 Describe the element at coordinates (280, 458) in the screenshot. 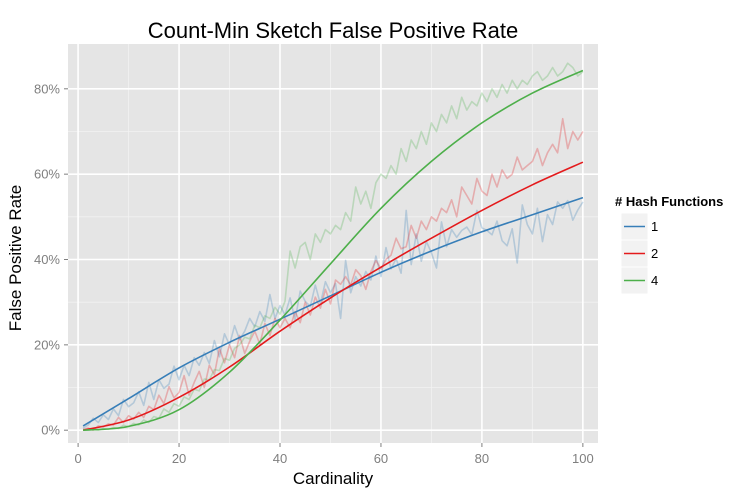

I see `x-tick-label: 40` at that location.